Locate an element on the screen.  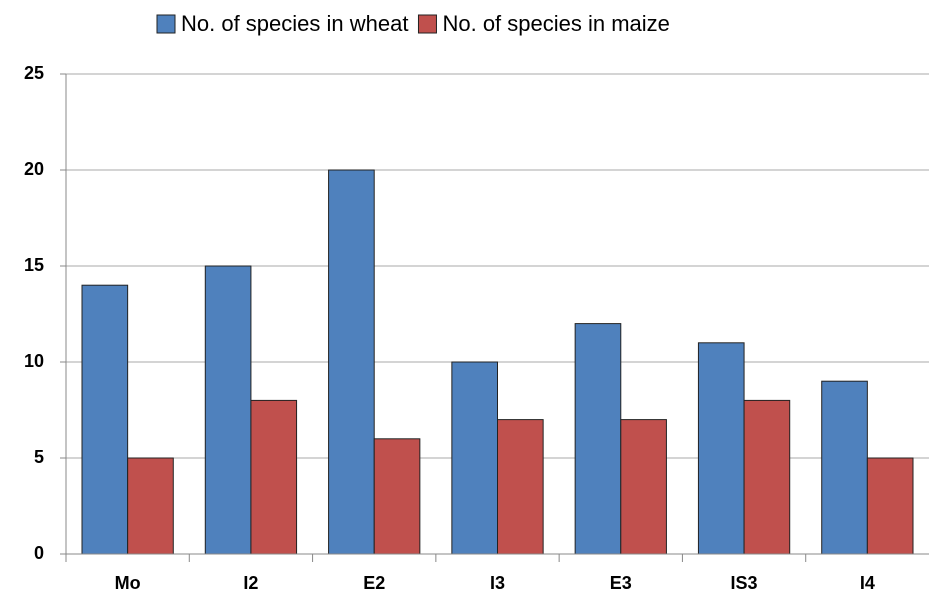
legend-label: No. of species in maize is located at coordinates (555, 23).